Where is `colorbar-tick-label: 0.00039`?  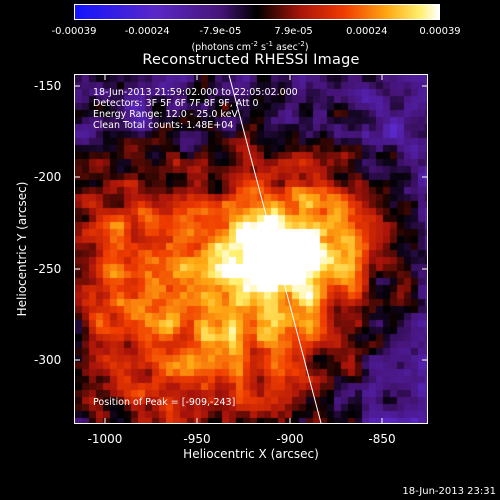
colorbar-tick-label: 0.00039 is located at coordinates (440, 31).